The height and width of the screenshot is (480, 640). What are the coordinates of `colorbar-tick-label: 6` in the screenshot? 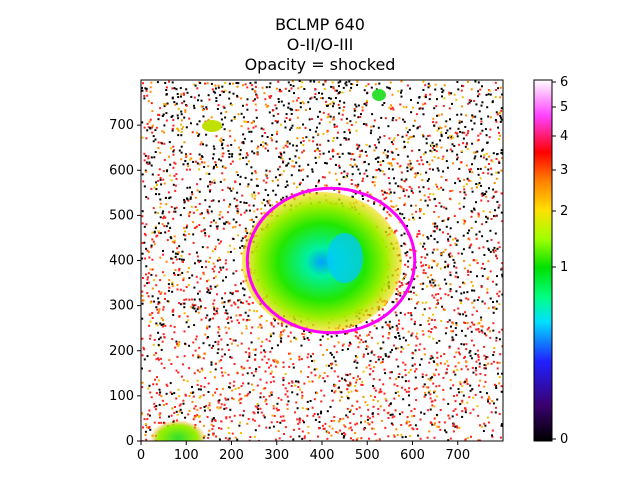 It's located at (564, 82).